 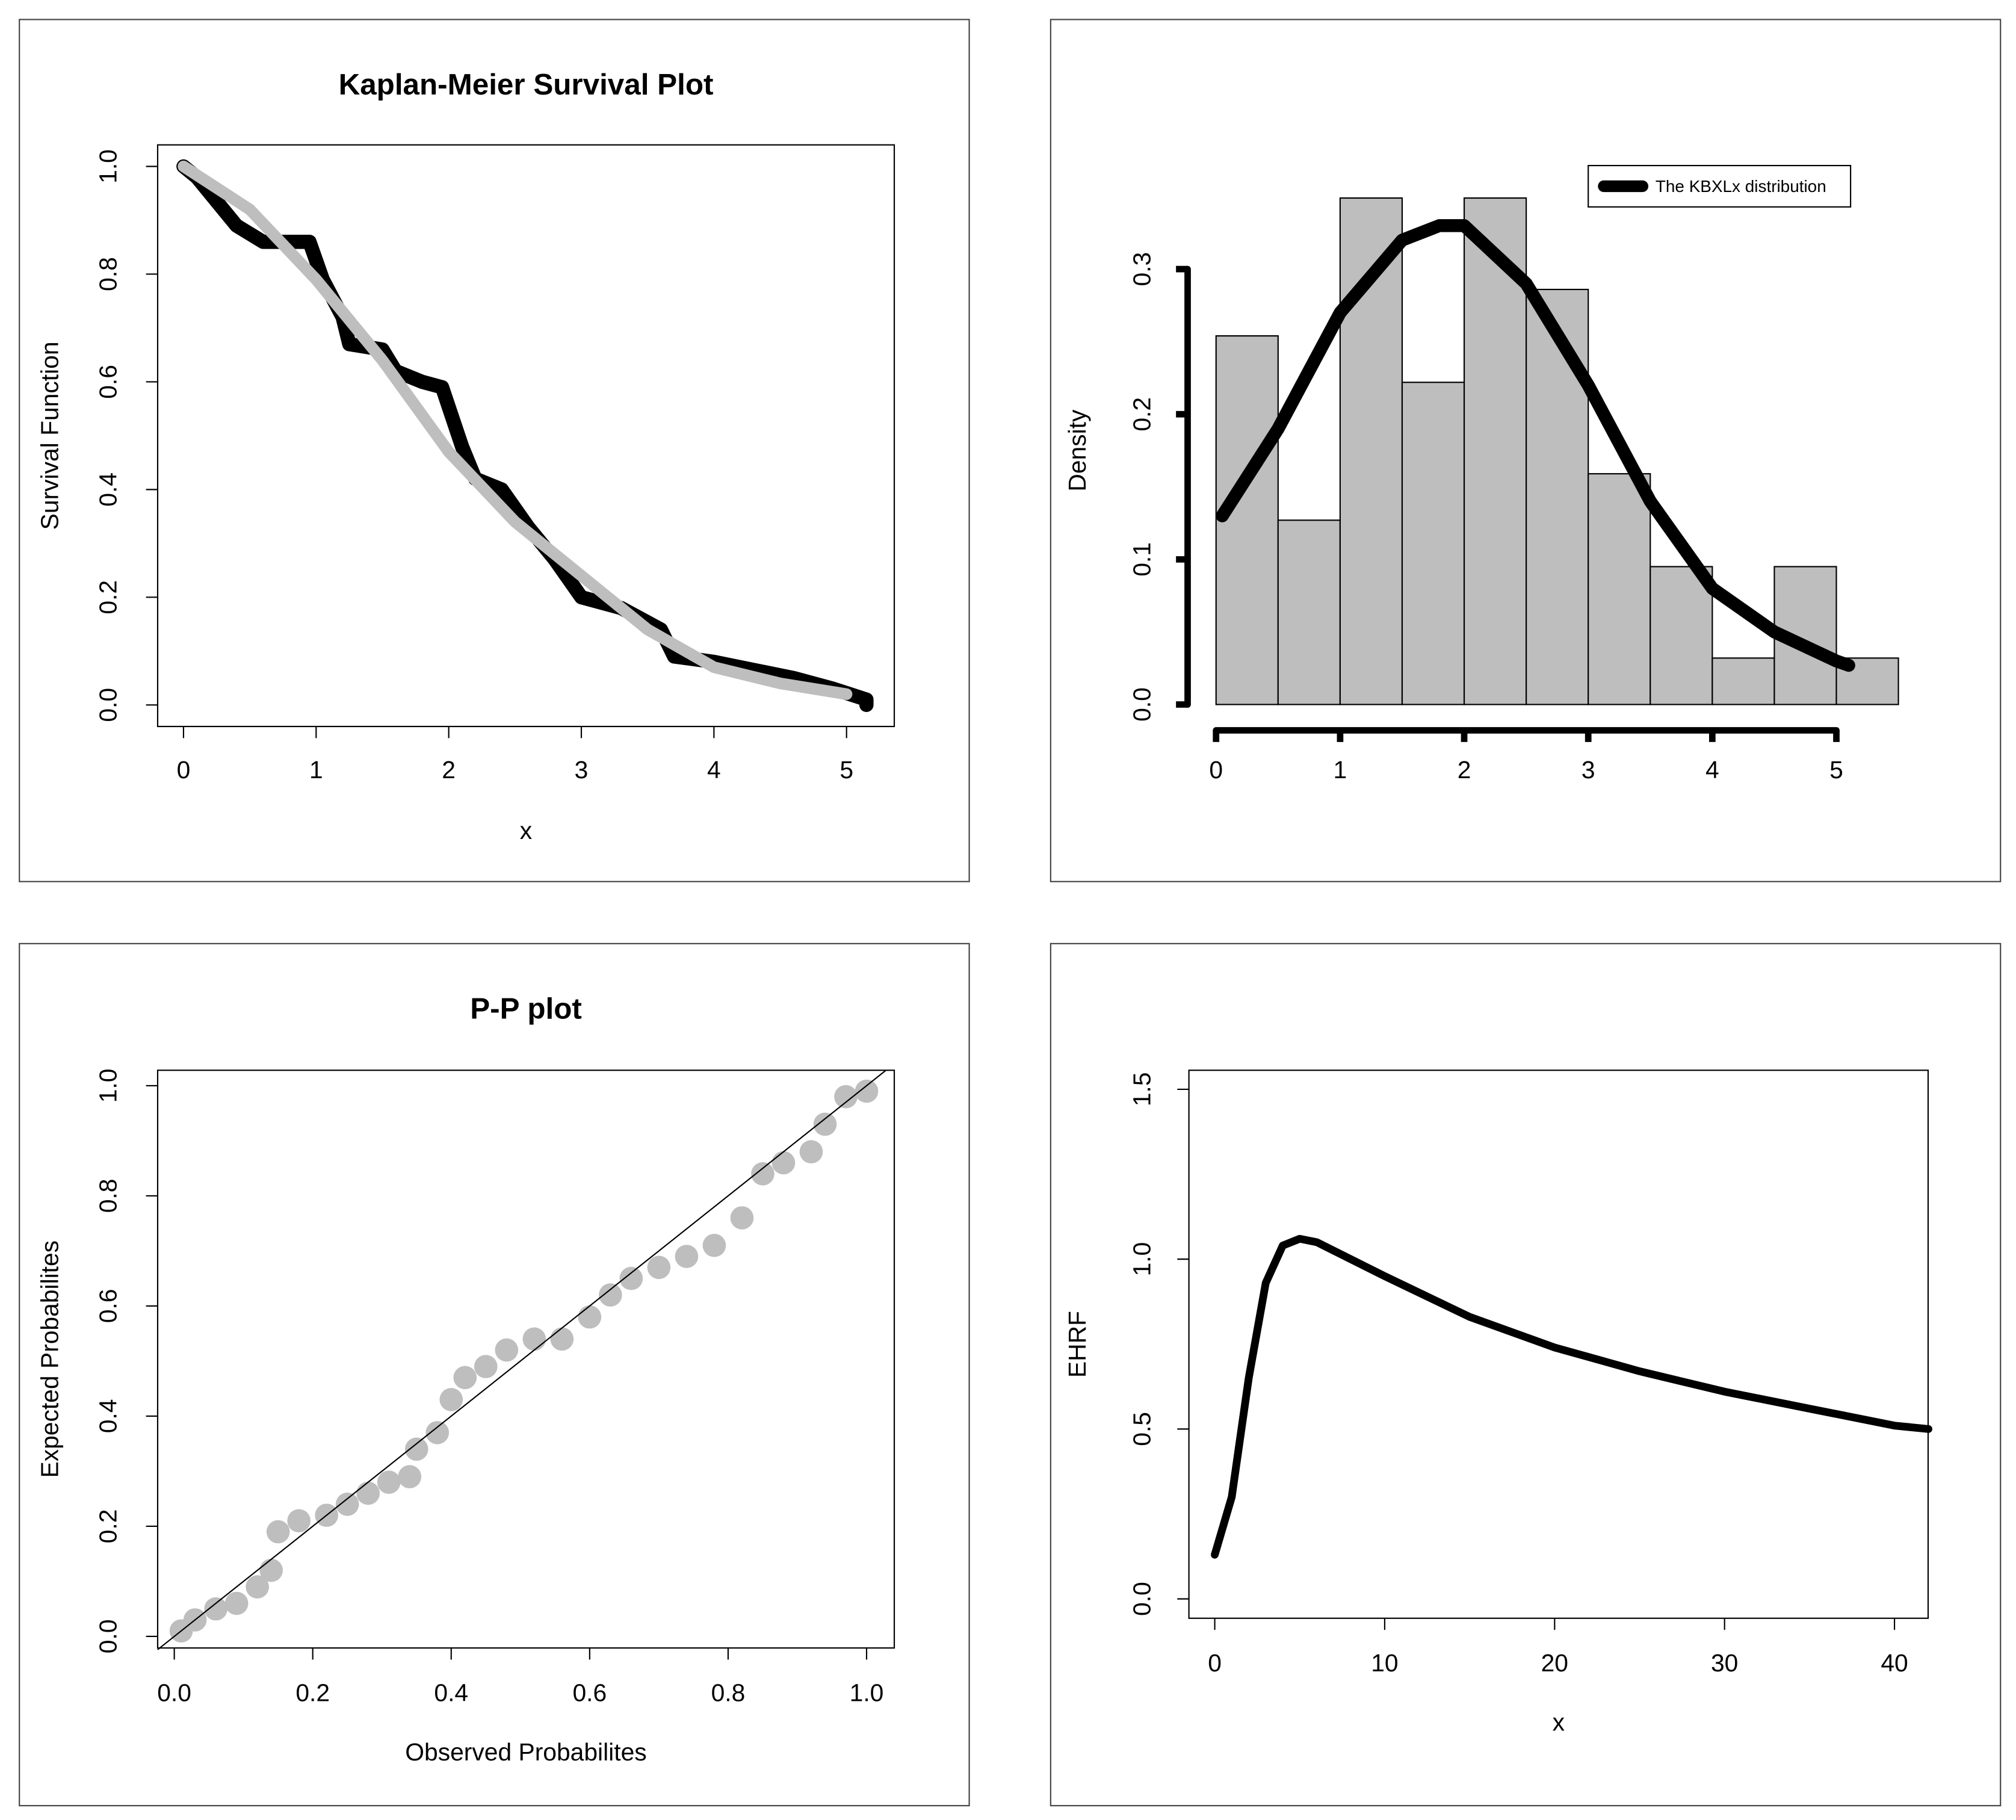 What do you see at coordinates (1142, 559) in the screenshot?
I see `y-tick-label: 0.1` at bounding box center [1142, 559].